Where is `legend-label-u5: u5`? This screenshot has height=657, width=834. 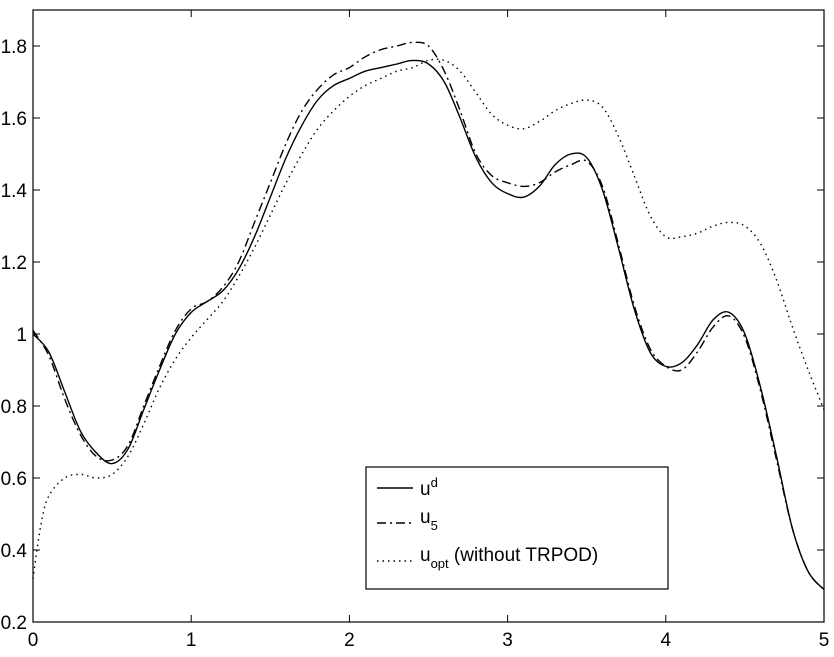
legend-label-u5: u5 is located at coordinates (429, 520).